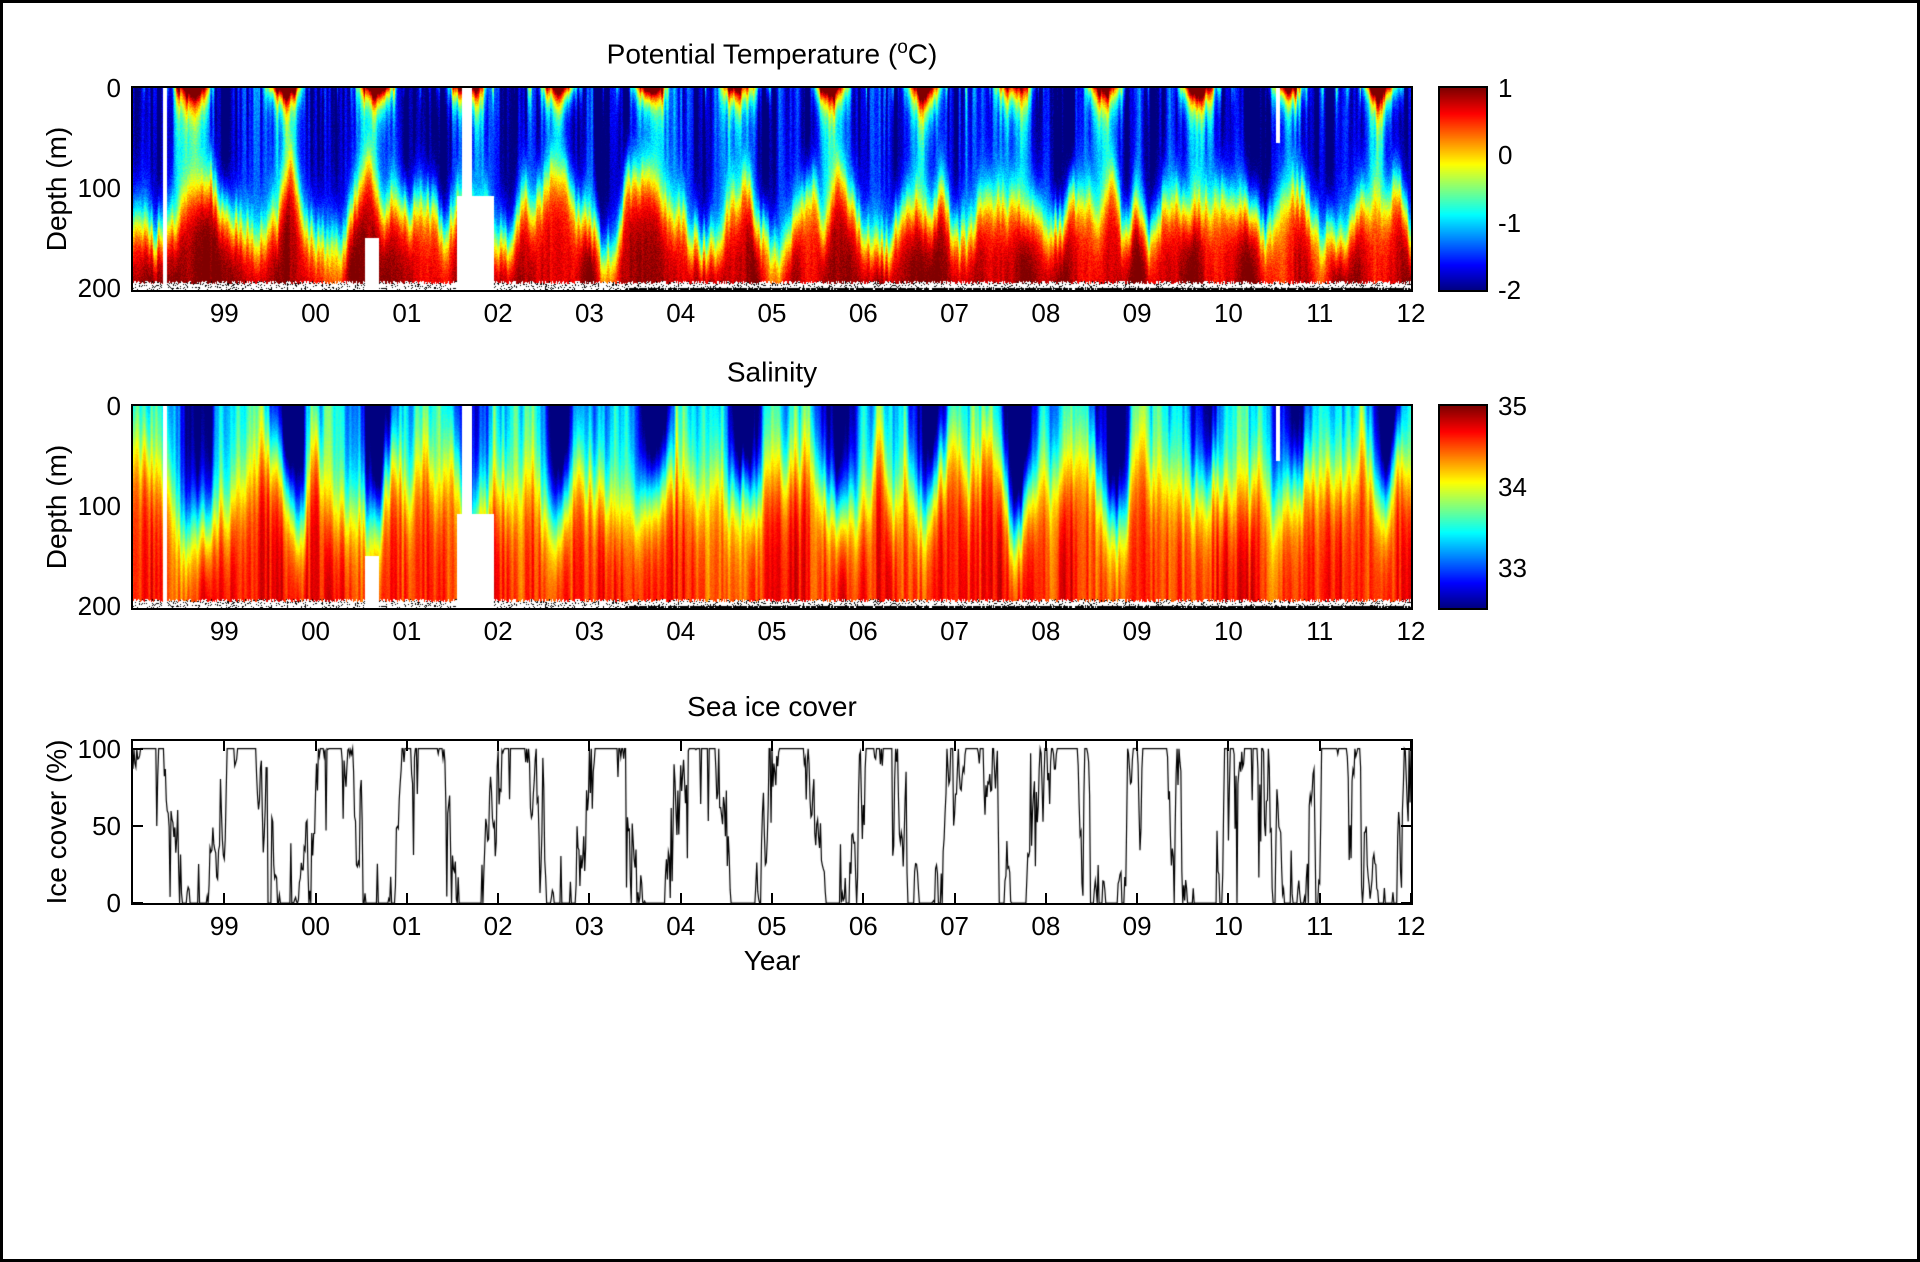 The image size is (1920, 1262). Describe the element at coordinates (1512, 486) in the screenshot. I see `colorbar-tick-label: 34` at that location.